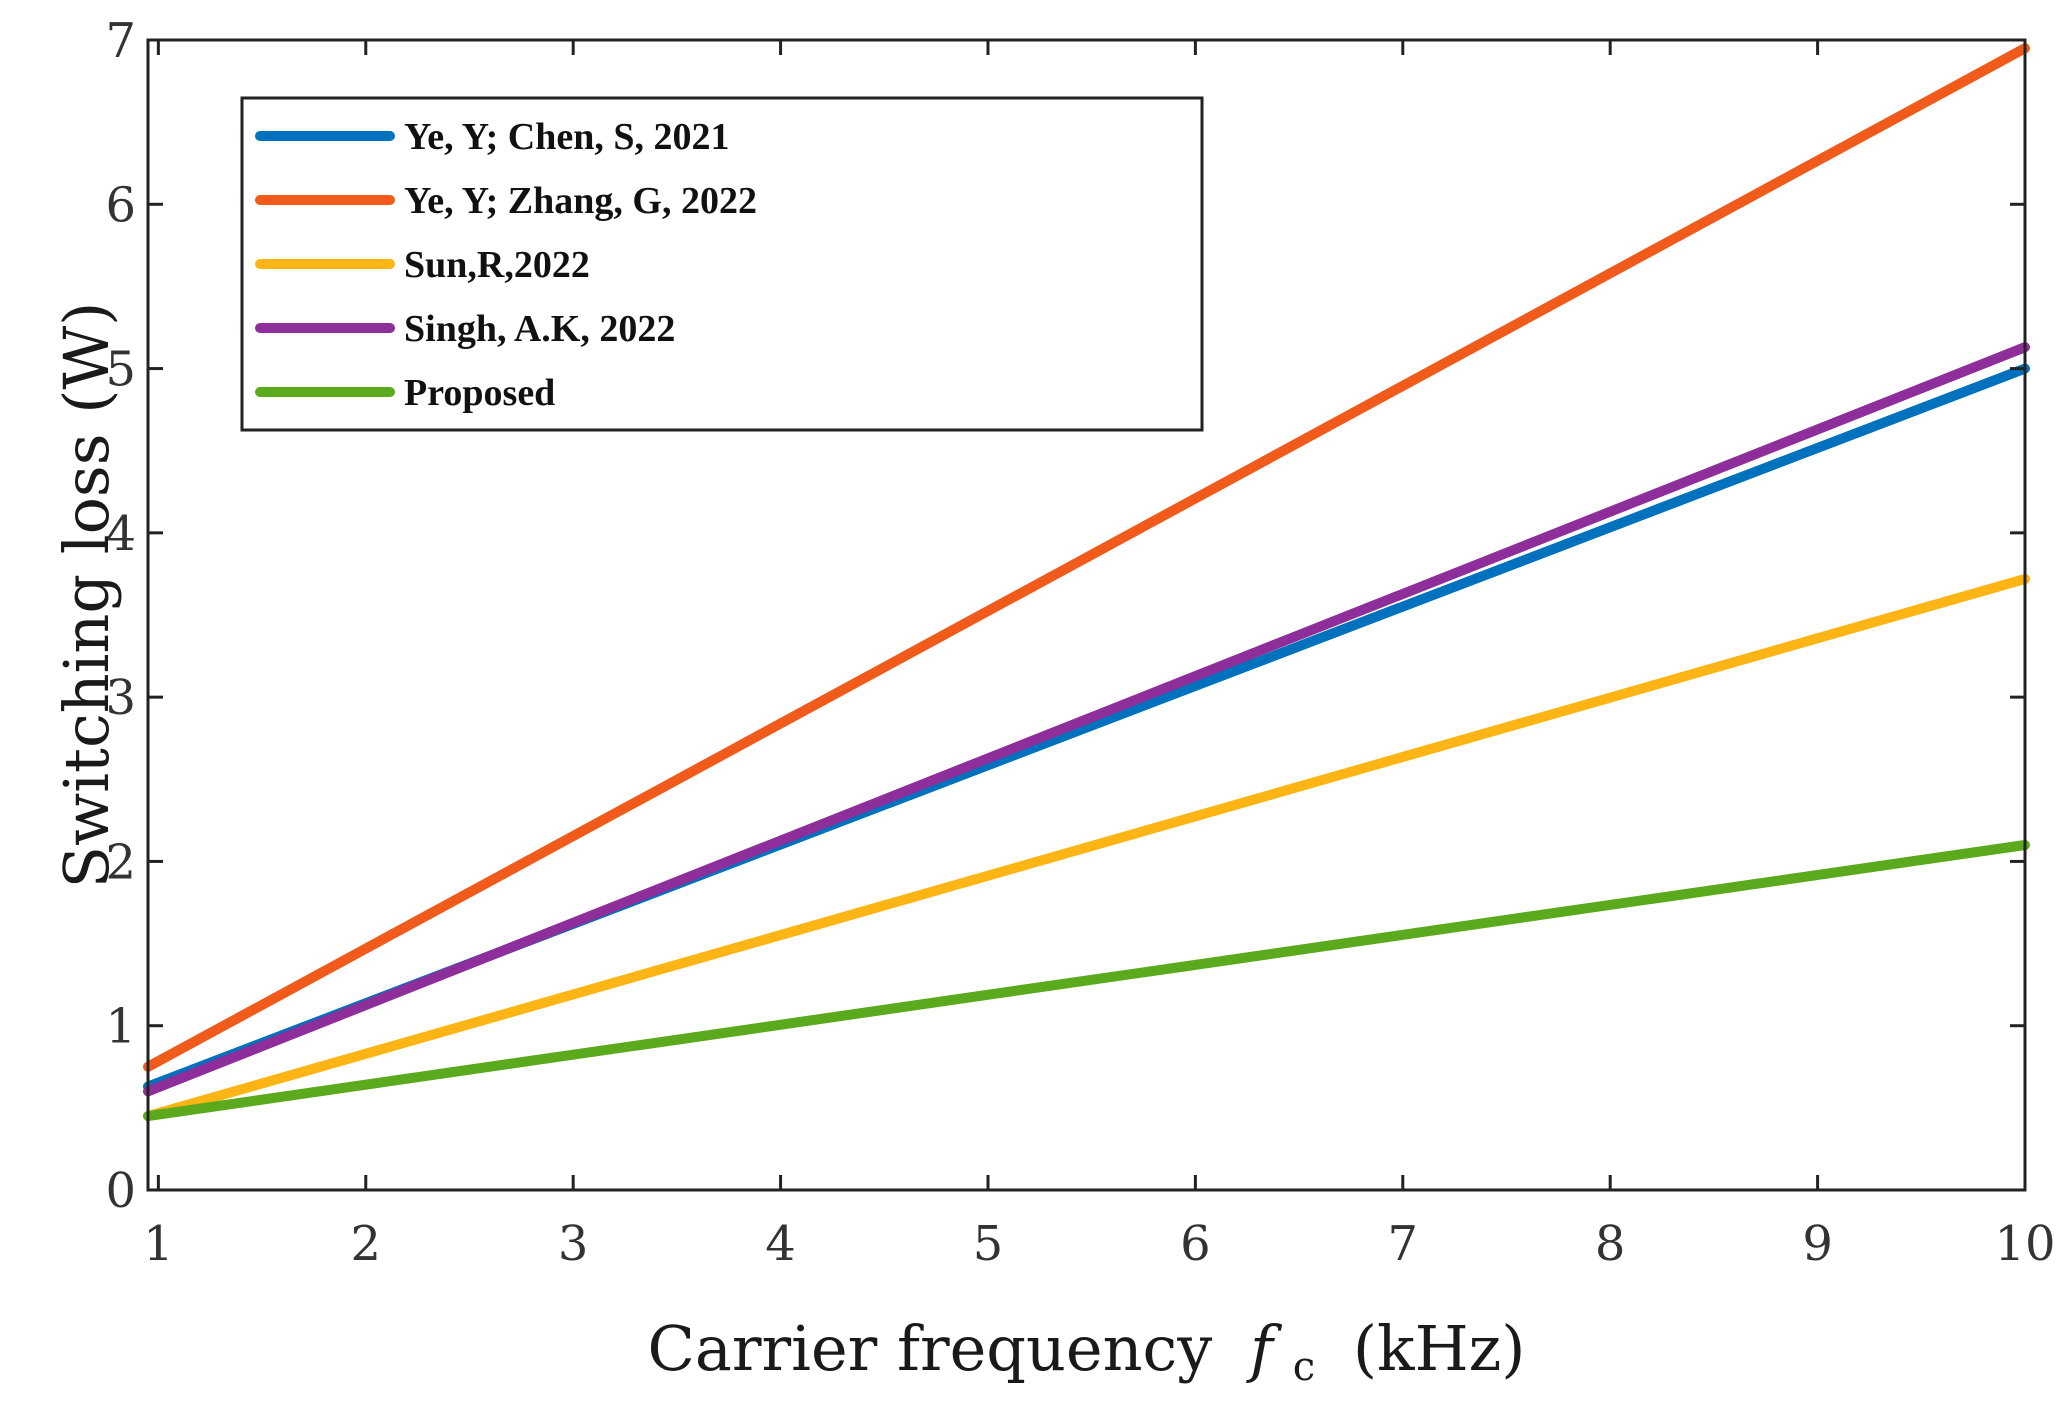  Describe the element at coordinates (1304, 1367) in the screenshot. I see `x-axis-label-subscript: c` at that location.